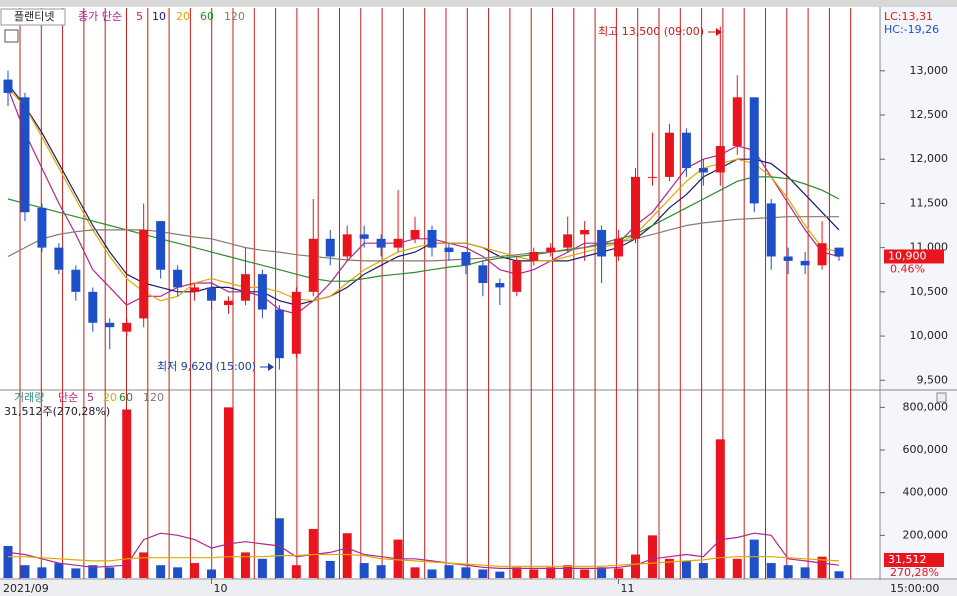  I want to click on legend: 5 20 60 120, so click(125, 397).